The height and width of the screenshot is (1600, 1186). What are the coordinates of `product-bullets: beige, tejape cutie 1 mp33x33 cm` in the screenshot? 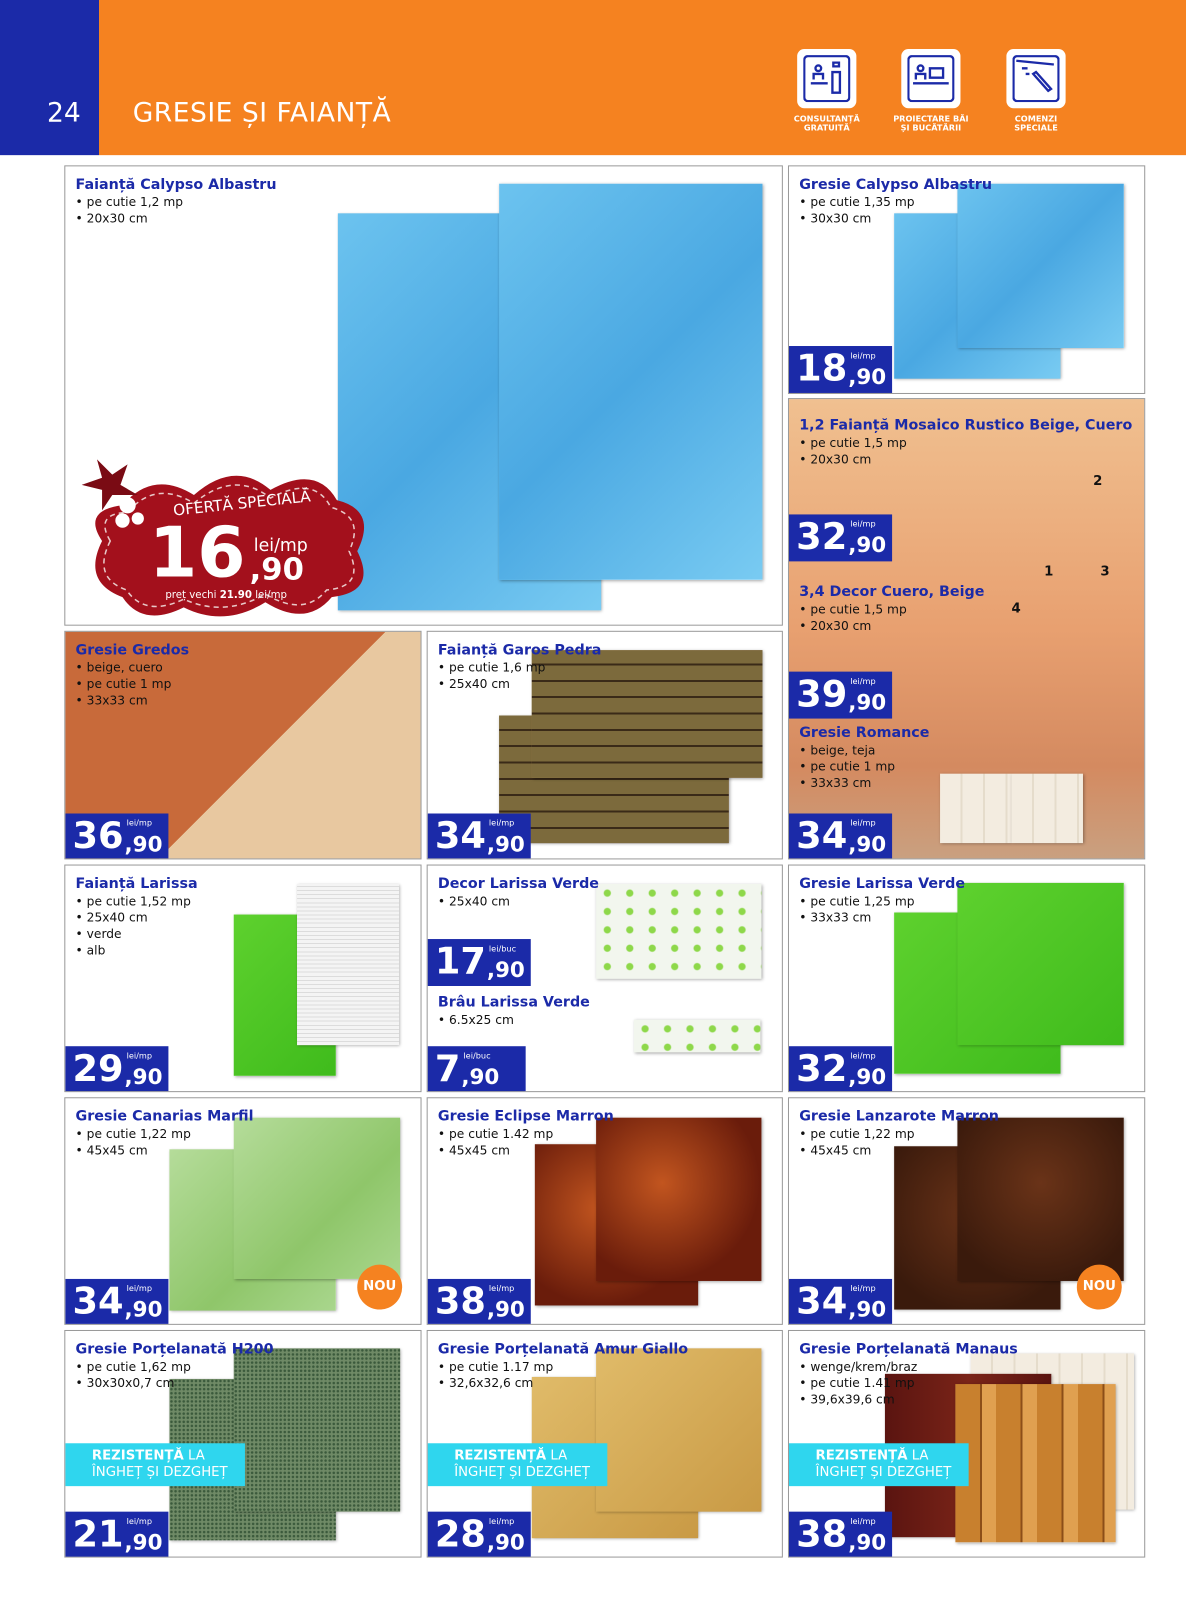 It's located at (847, 766).